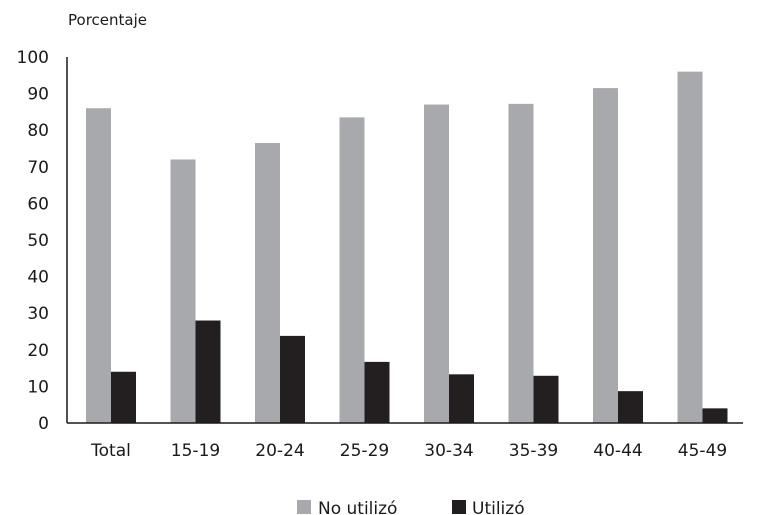  Describe the element at coordinates (38, 351) in the screenshot. I see `y-tick-label: 20` at that location.